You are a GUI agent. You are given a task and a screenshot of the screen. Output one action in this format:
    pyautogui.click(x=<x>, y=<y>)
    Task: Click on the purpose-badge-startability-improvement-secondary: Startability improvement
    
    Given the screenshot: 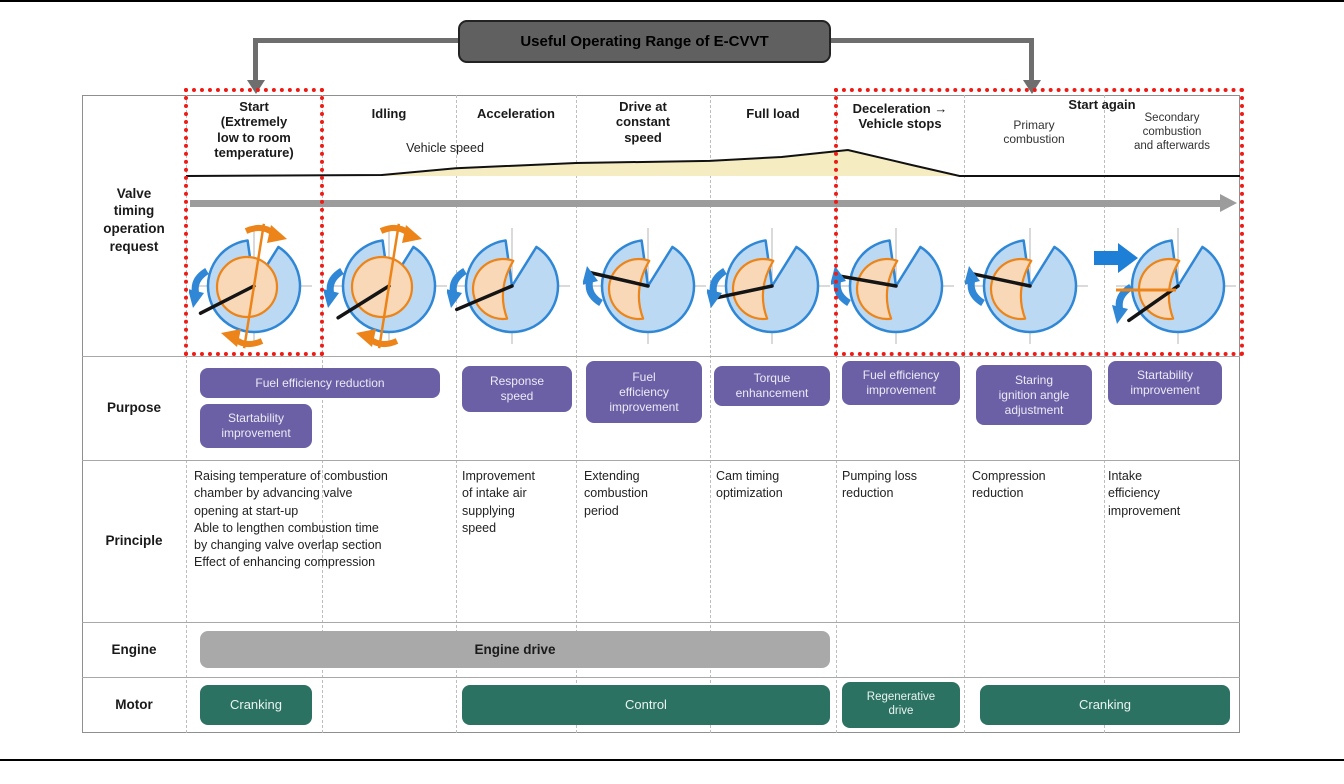 What is the action you would take?
    pyautogui.click(x=1165, y=383)
    